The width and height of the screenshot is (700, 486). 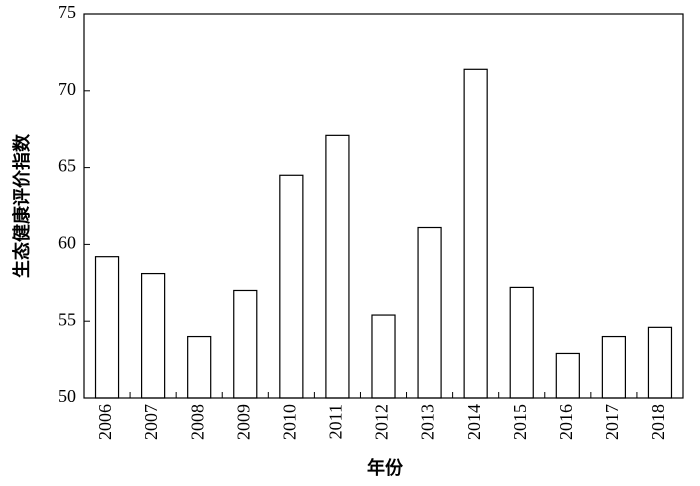 What do you see at coordinates (67, 166) in the screenshot?
I see `y-tick-label: 65` at bounding box center [67, 166].